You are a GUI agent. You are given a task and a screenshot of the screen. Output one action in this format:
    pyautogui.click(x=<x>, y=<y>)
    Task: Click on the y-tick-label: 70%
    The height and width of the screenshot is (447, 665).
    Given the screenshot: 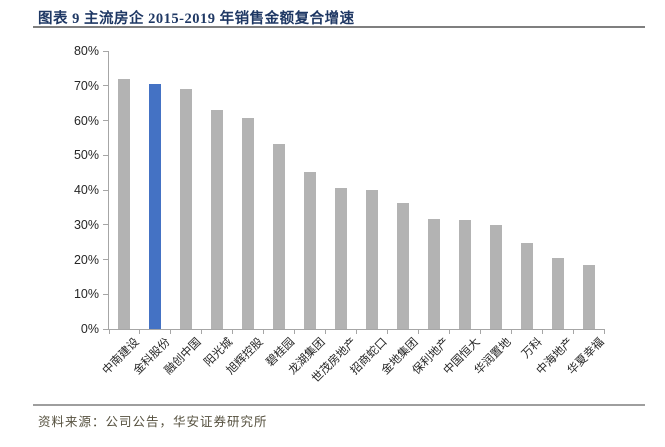 What is the action you would take?
    pyautogui.click(x=86, y=85)
    